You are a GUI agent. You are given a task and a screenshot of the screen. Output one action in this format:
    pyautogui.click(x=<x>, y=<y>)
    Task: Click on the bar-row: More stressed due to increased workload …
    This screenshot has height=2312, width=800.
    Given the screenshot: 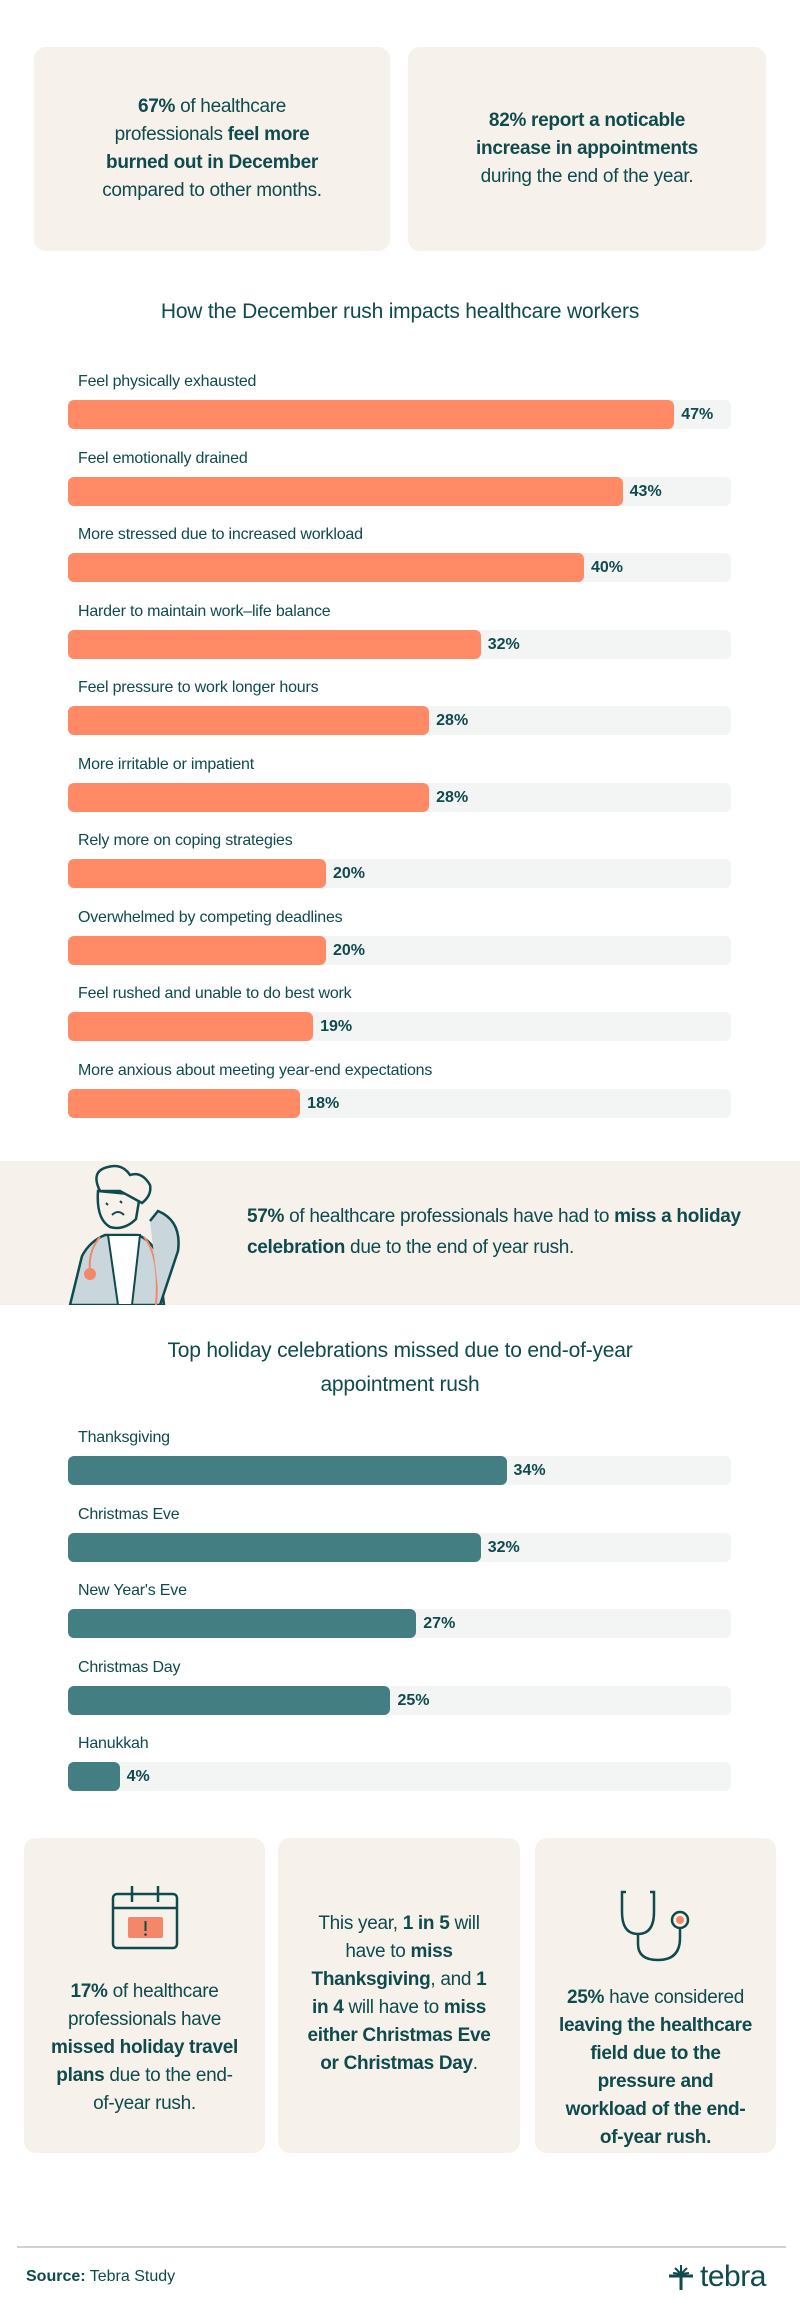 What is the action you would take?
    pyautogui.click(x=399, y=555)
    